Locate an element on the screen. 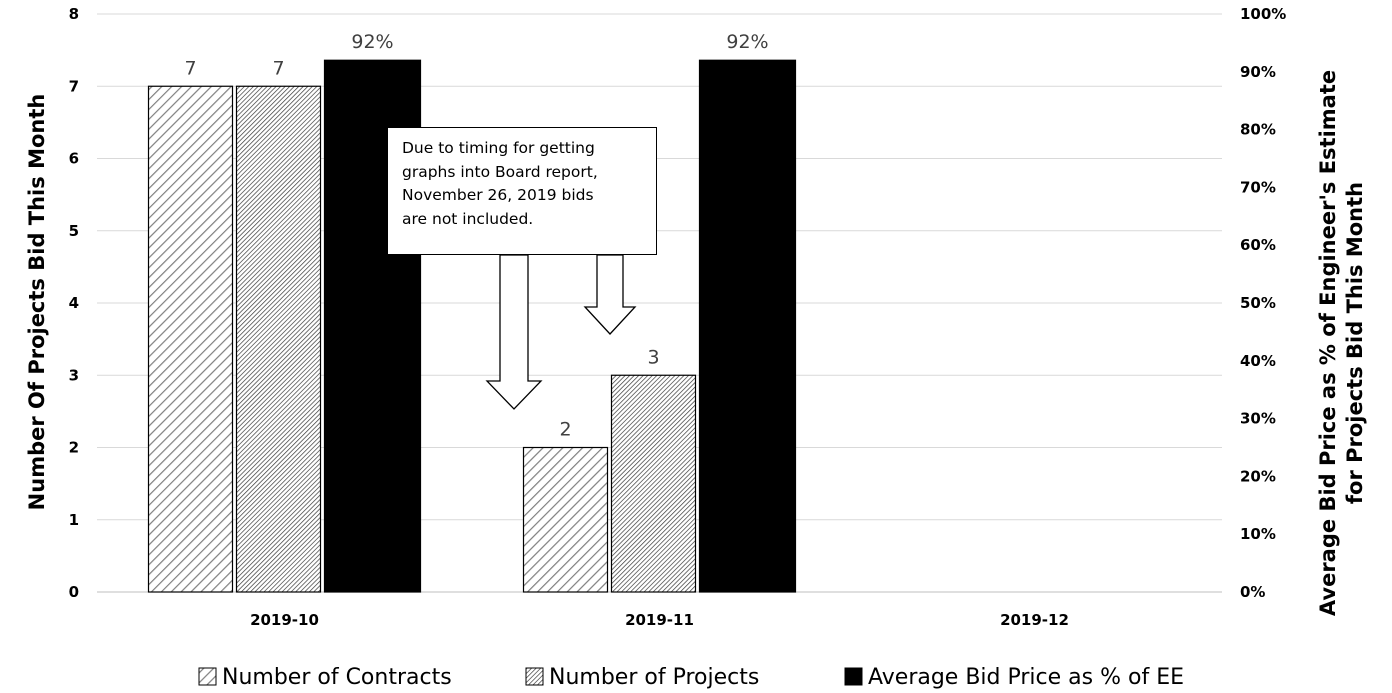 The width and height of the screenshot is (1392, 693). left-axis-title: Number Of Projects Bid This Month is located at coordinates (37, 302).